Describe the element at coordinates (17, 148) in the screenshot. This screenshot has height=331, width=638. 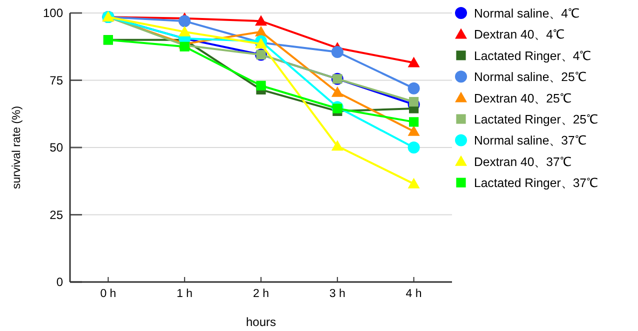
I see `y-axis-title: survival rate (%)` at that location.